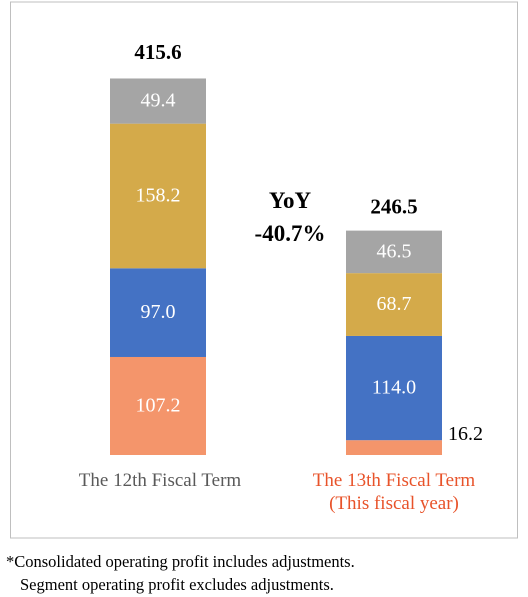 The width and height of the screenshot is (528, 597). I want to click on value-label: 97.0, so click(158, 312).